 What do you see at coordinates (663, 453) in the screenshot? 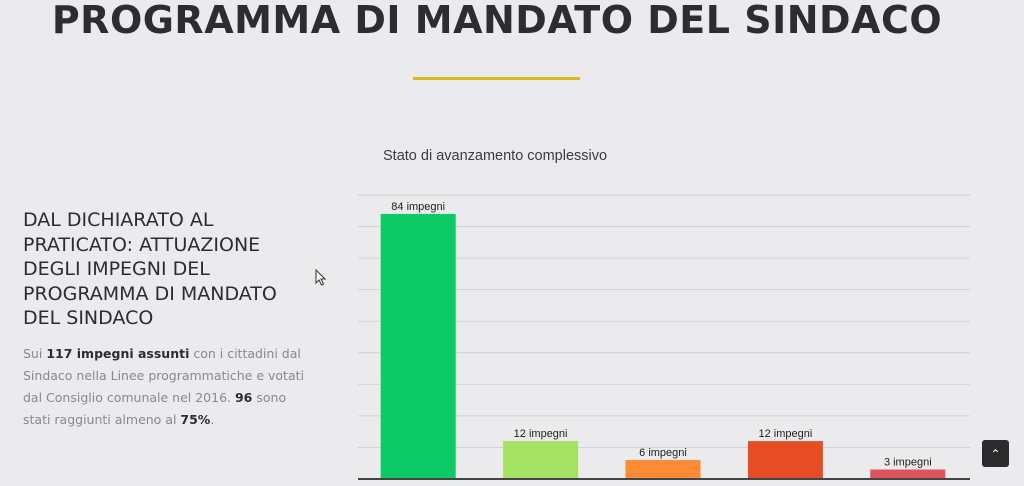
I see `bar-data-label: 6 impegni` at bounding box center [663, 453].